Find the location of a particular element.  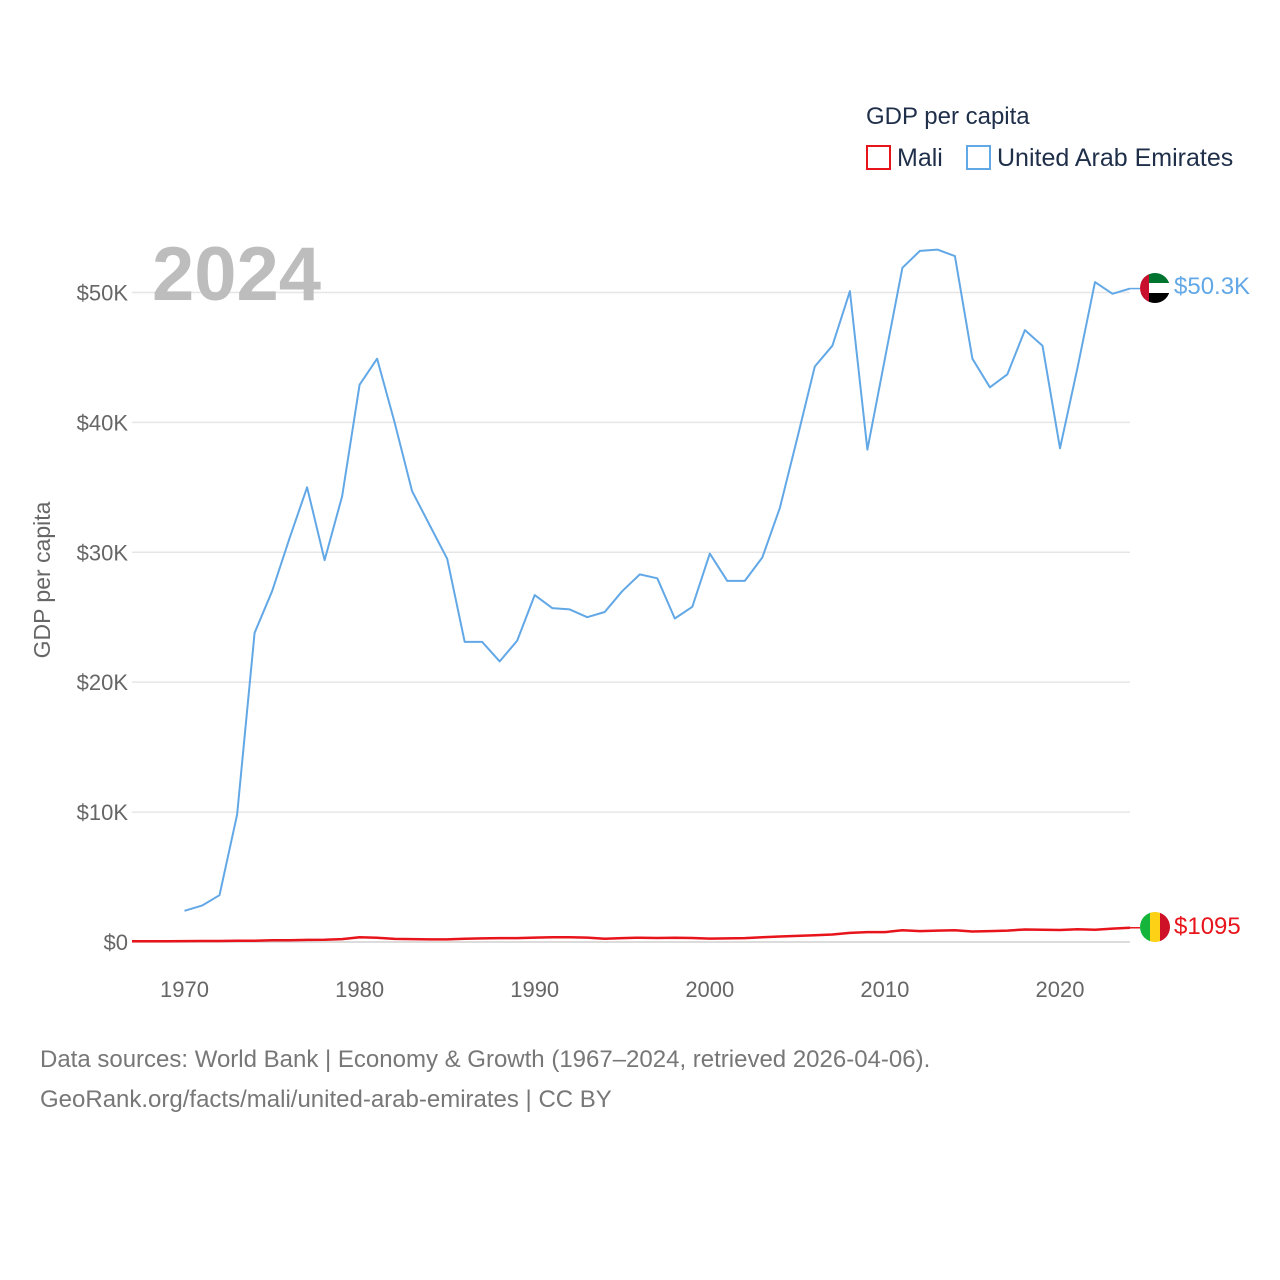

x-tick-label: 2020 is located at coordinates (1059, 989).